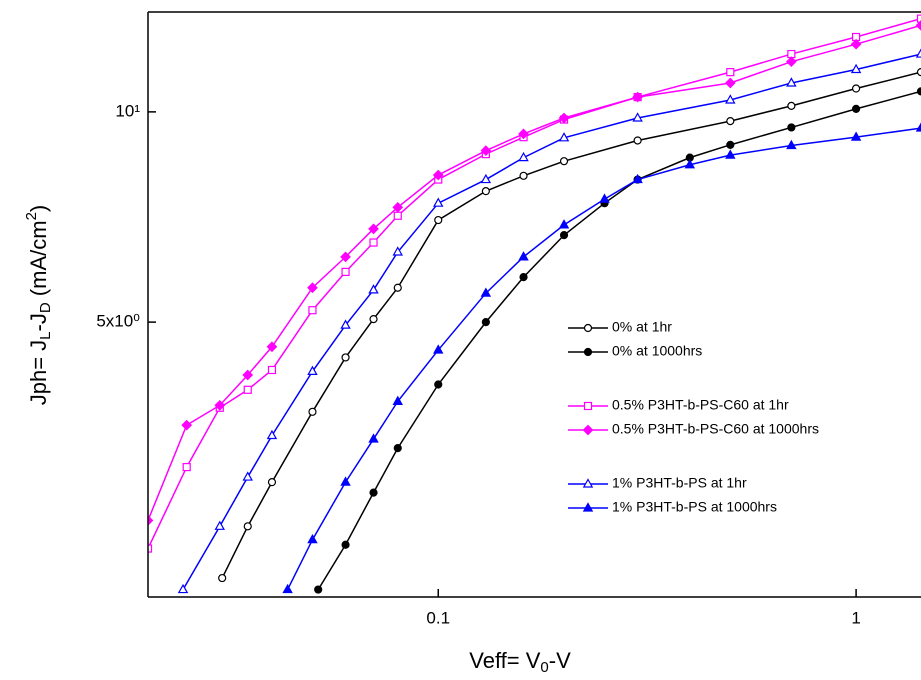 This screenshot has width=921, height=680. Describe the element at coordinates (700, 405) in the screenshot. I see `legend-label: 0.5% P3HT-b-PS-C60 at 1hr` at that location.